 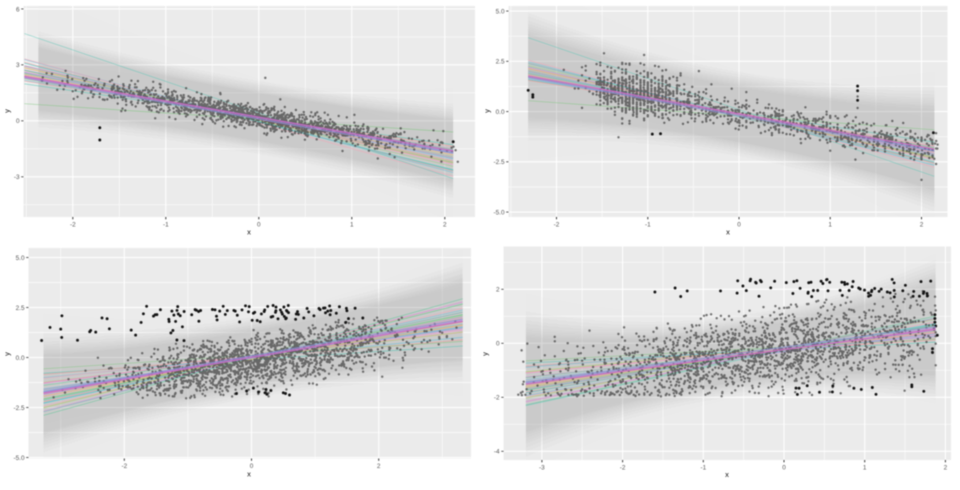 I want to click on svg-text: -4, so click(x=497, y=452).